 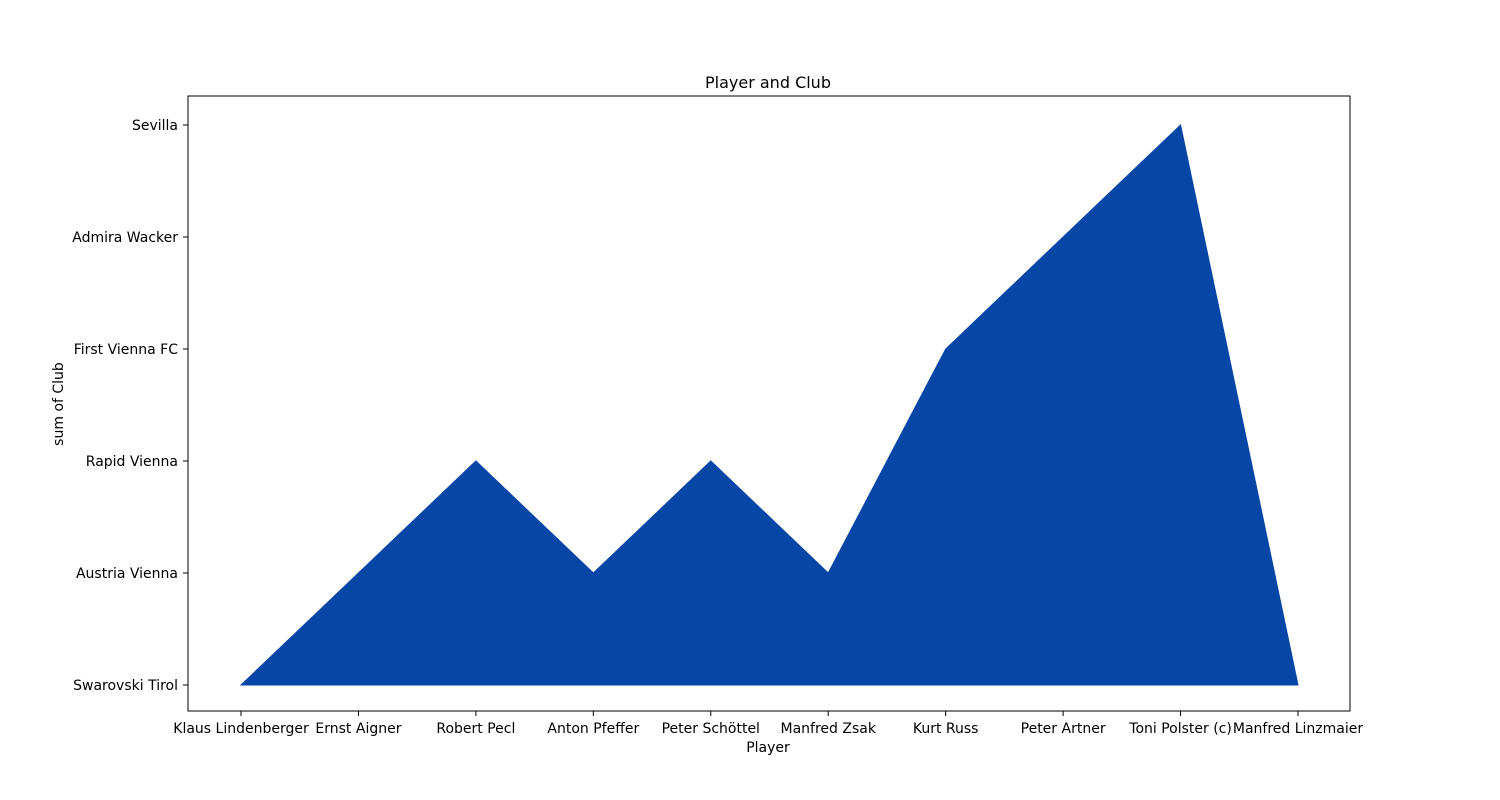 I want to click on x-tick-label: Peter Schöttel, so click(x=711, y=729).